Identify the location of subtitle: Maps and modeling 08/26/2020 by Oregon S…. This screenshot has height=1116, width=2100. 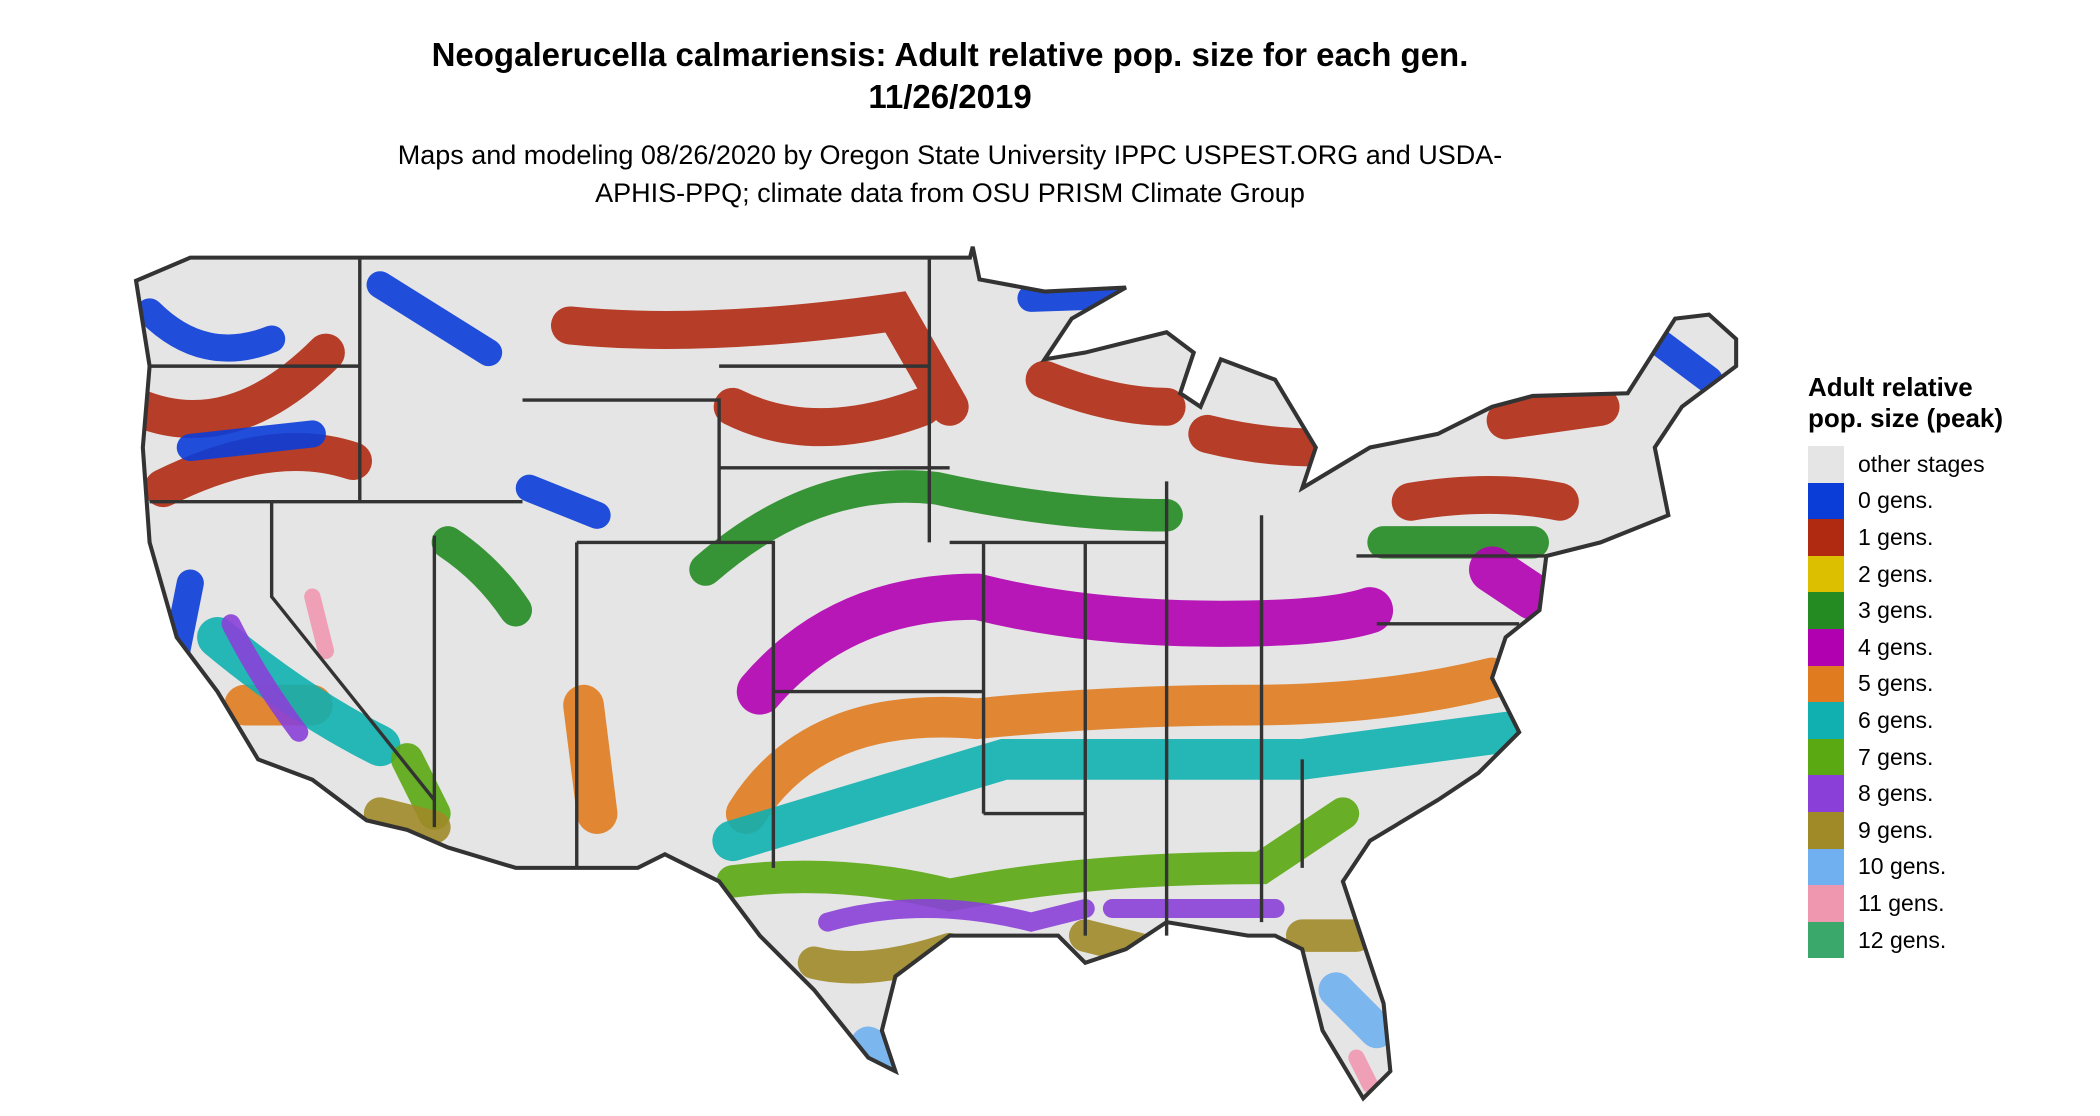
(950, 174).